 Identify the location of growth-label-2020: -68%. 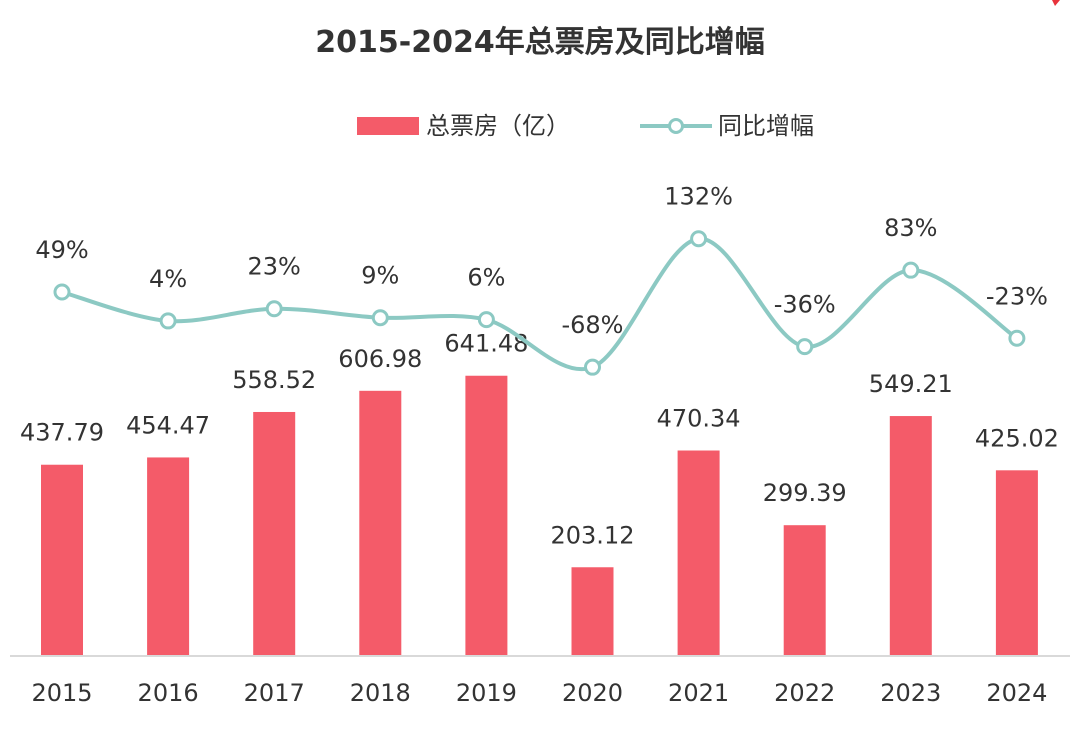
(592, 325).